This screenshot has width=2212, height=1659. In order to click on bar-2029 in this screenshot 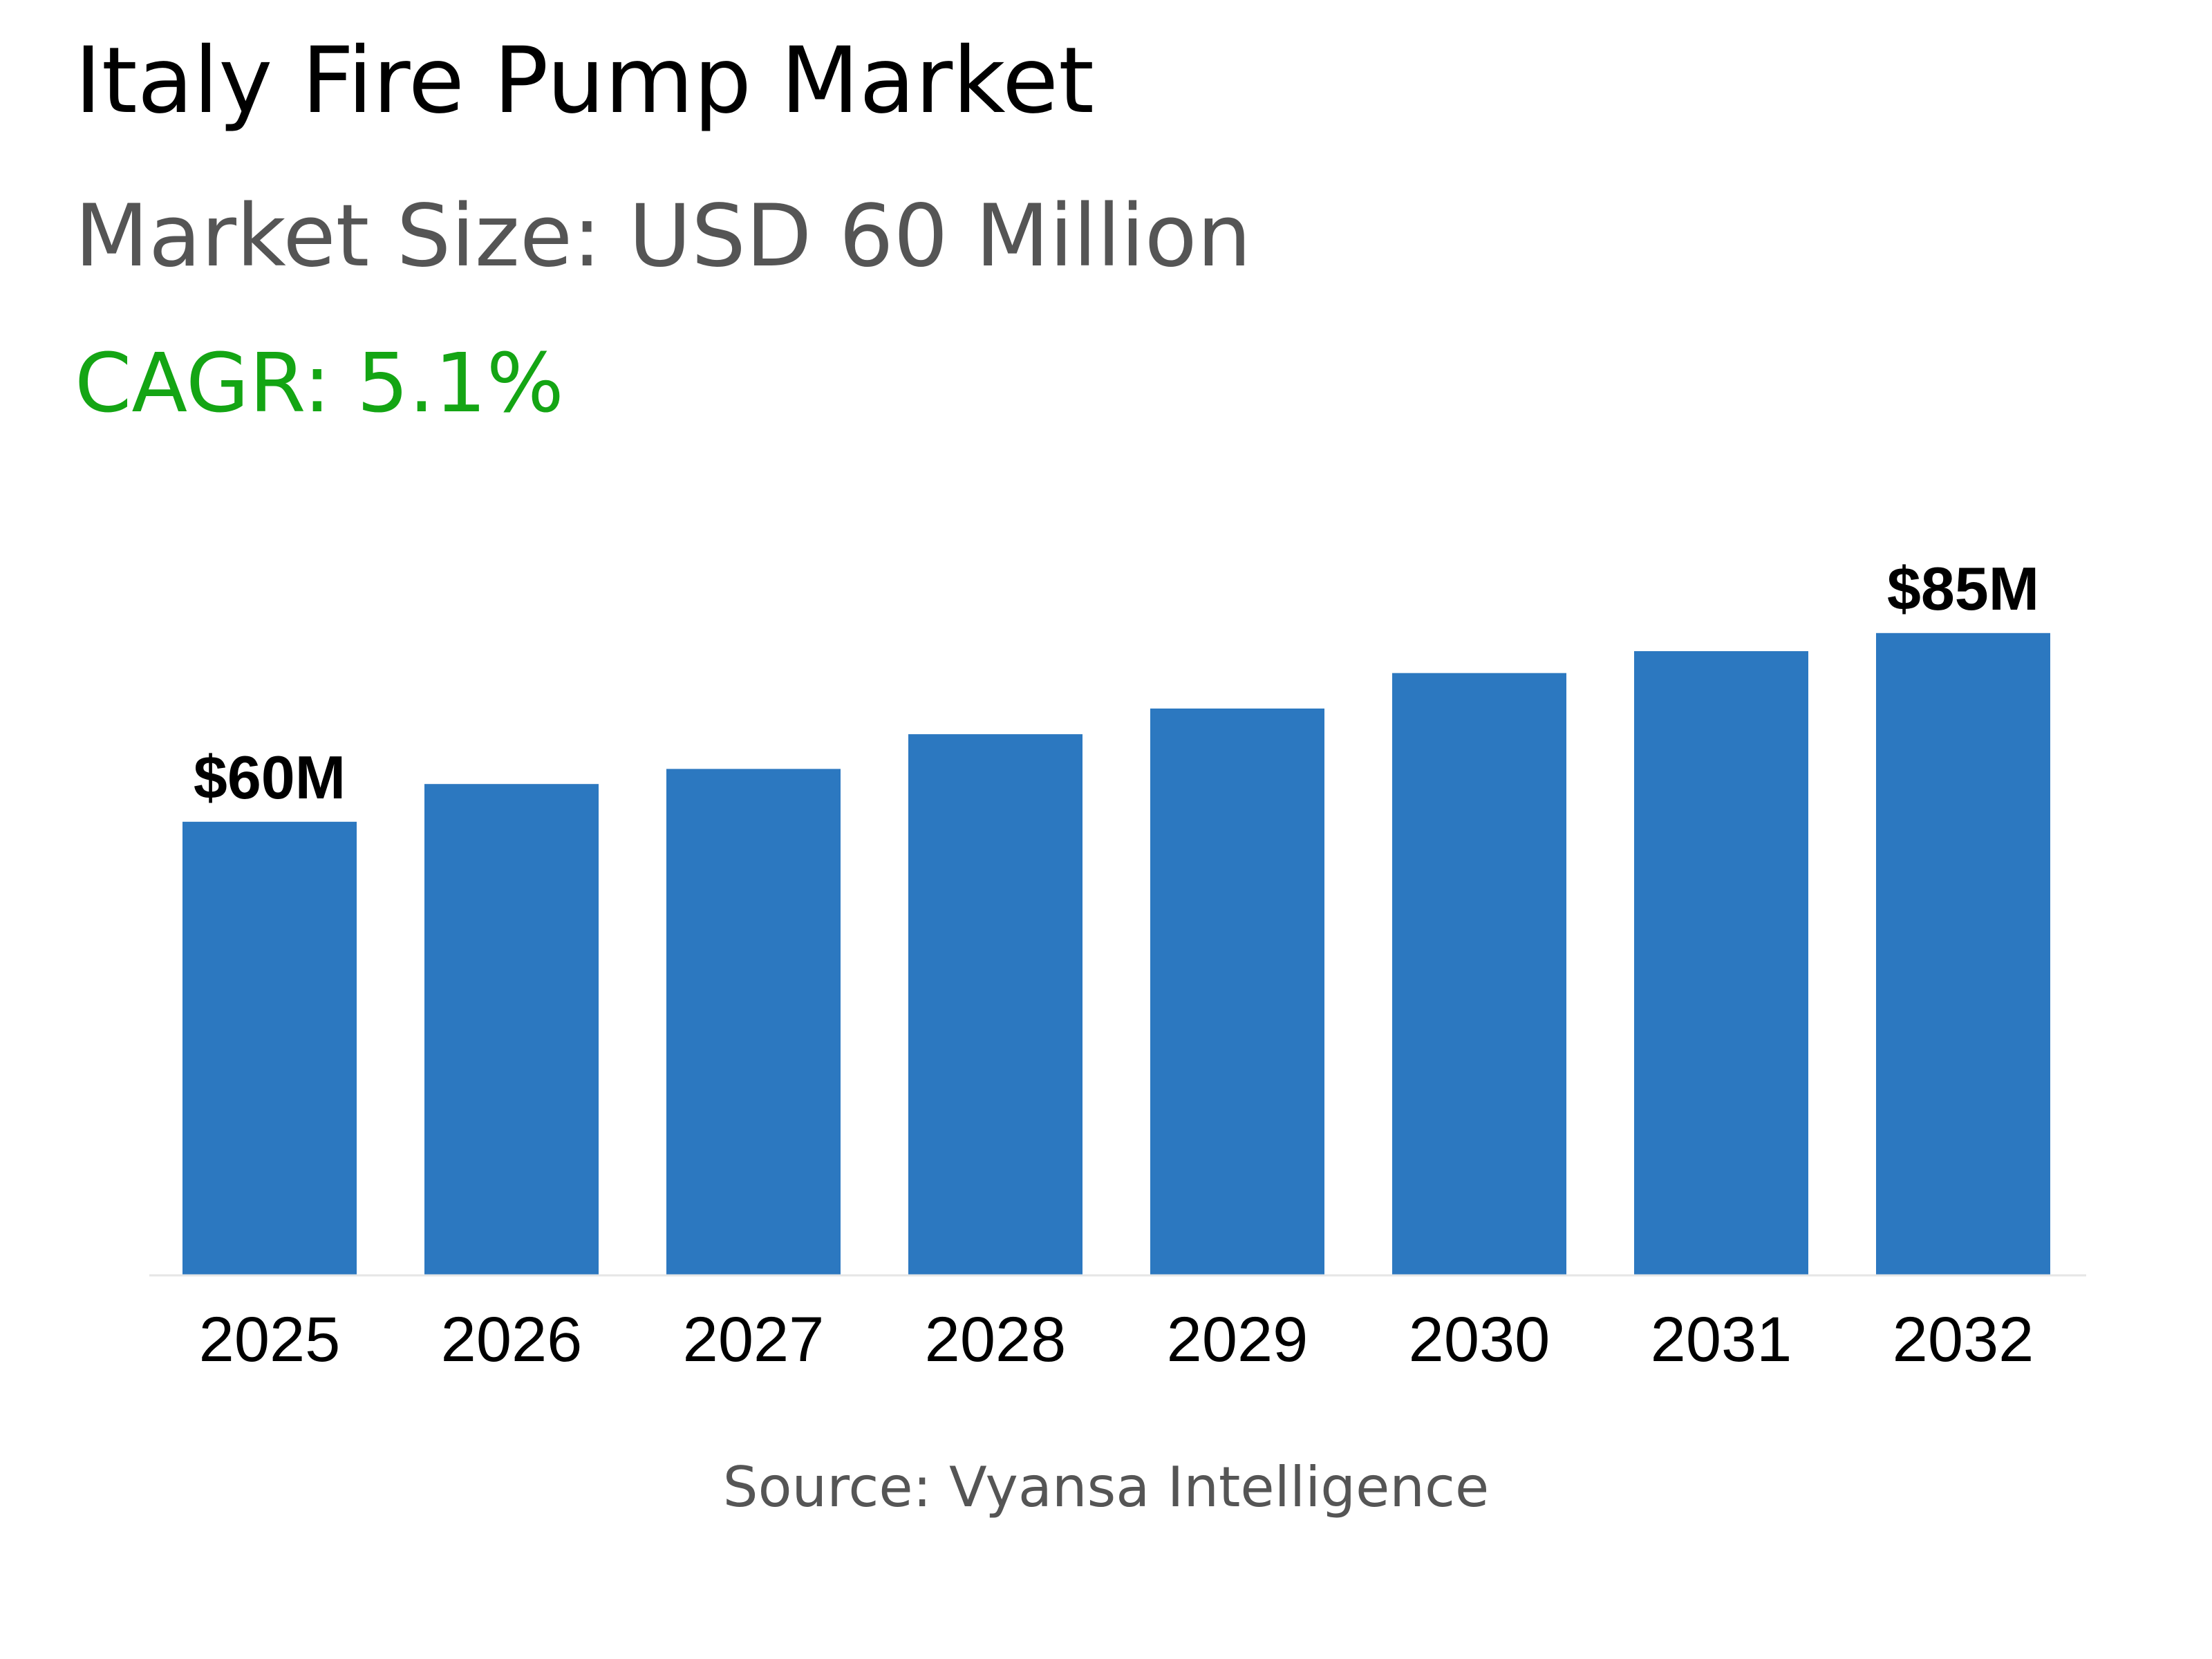, I will do `click(1237, 992)`.